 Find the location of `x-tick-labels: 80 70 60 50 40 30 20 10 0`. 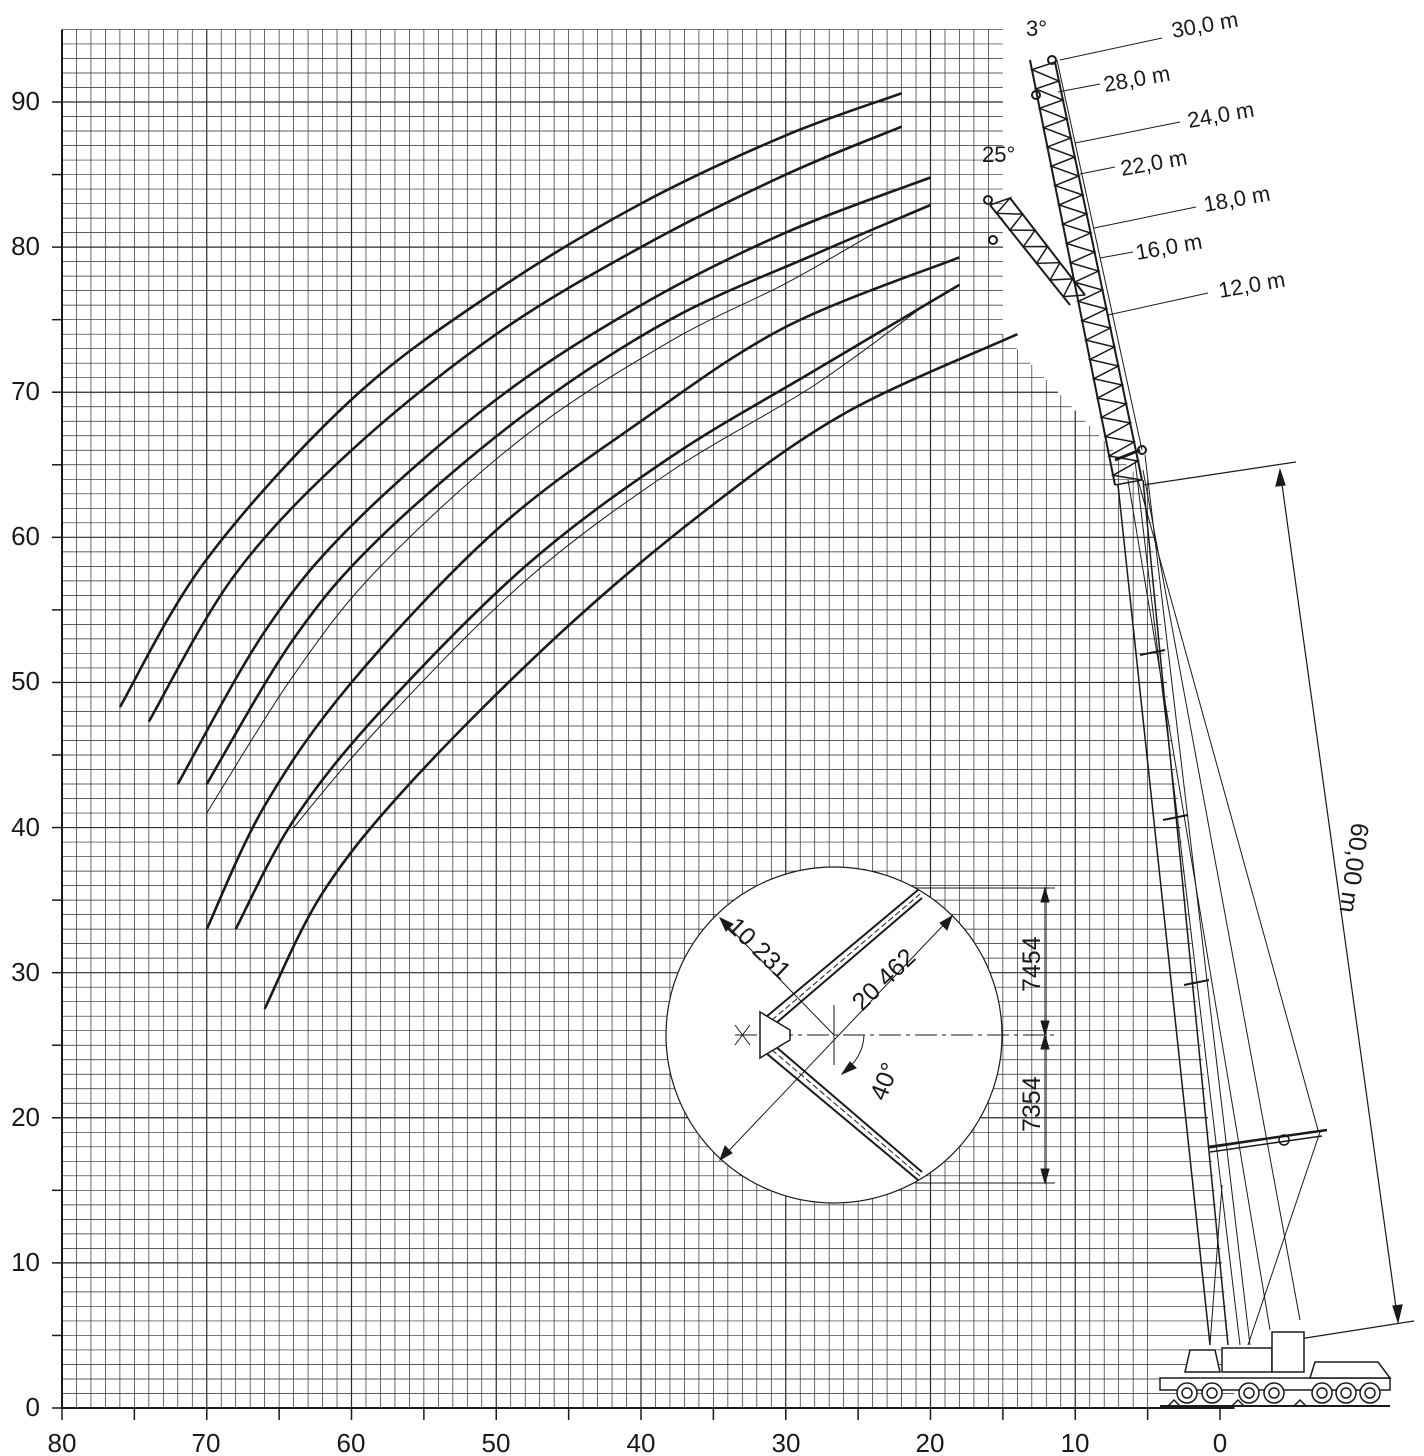

x-tick-labels: 80 70 60 50 40 30 20 10 0 is located at coordinates (638, 1442).